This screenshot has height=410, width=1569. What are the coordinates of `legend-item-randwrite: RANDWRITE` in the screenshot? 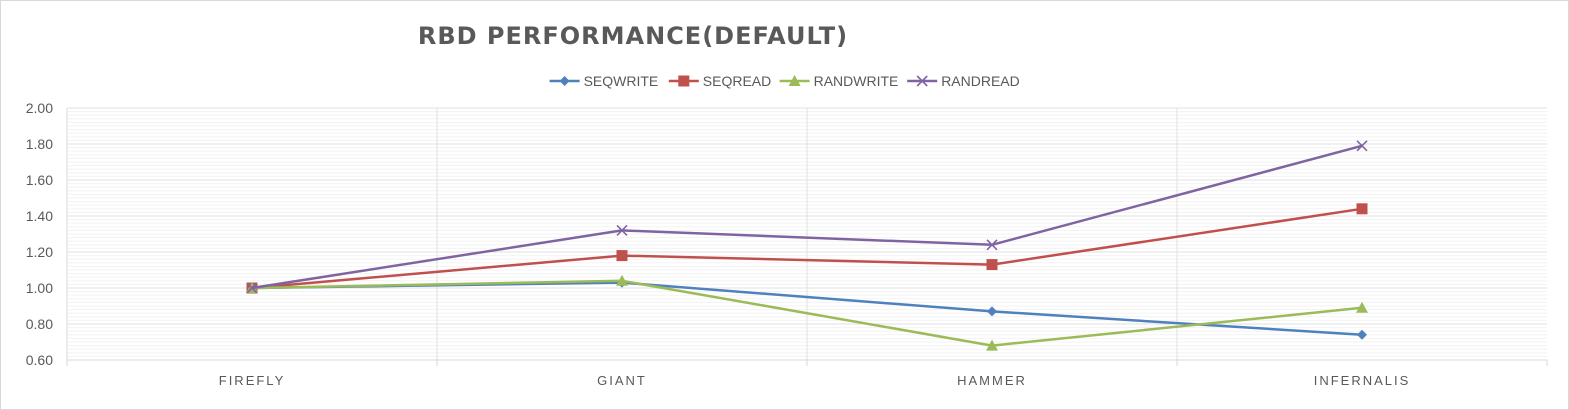 It's located at (839, 81).